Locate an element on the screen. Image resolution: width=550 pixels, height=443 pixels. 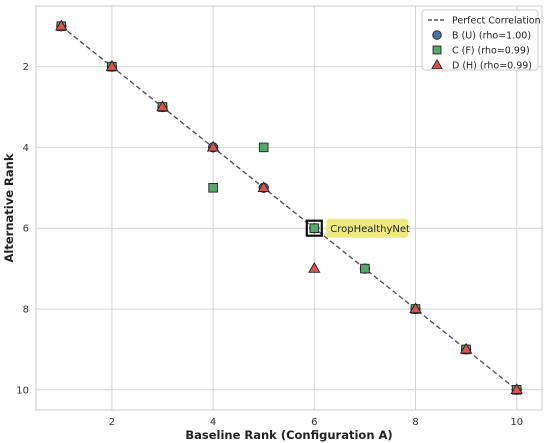
x-tick-label: 6 is located at coordinates (314, 422).